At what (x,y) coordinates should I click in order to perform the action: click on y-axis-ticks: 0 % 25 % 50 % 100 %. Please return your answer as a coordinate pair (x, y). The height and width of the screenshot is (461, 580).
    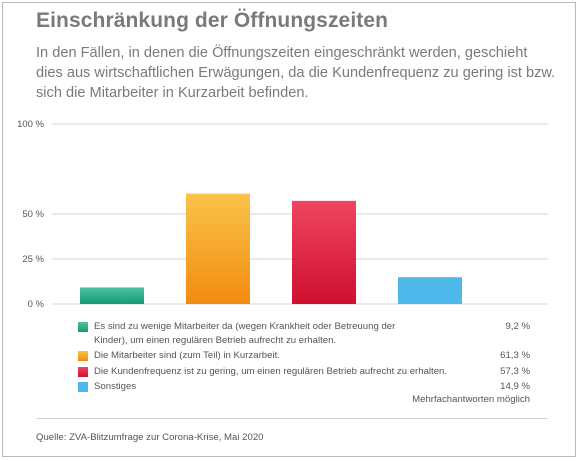
    Looking at the image, I should click on (30, 214).